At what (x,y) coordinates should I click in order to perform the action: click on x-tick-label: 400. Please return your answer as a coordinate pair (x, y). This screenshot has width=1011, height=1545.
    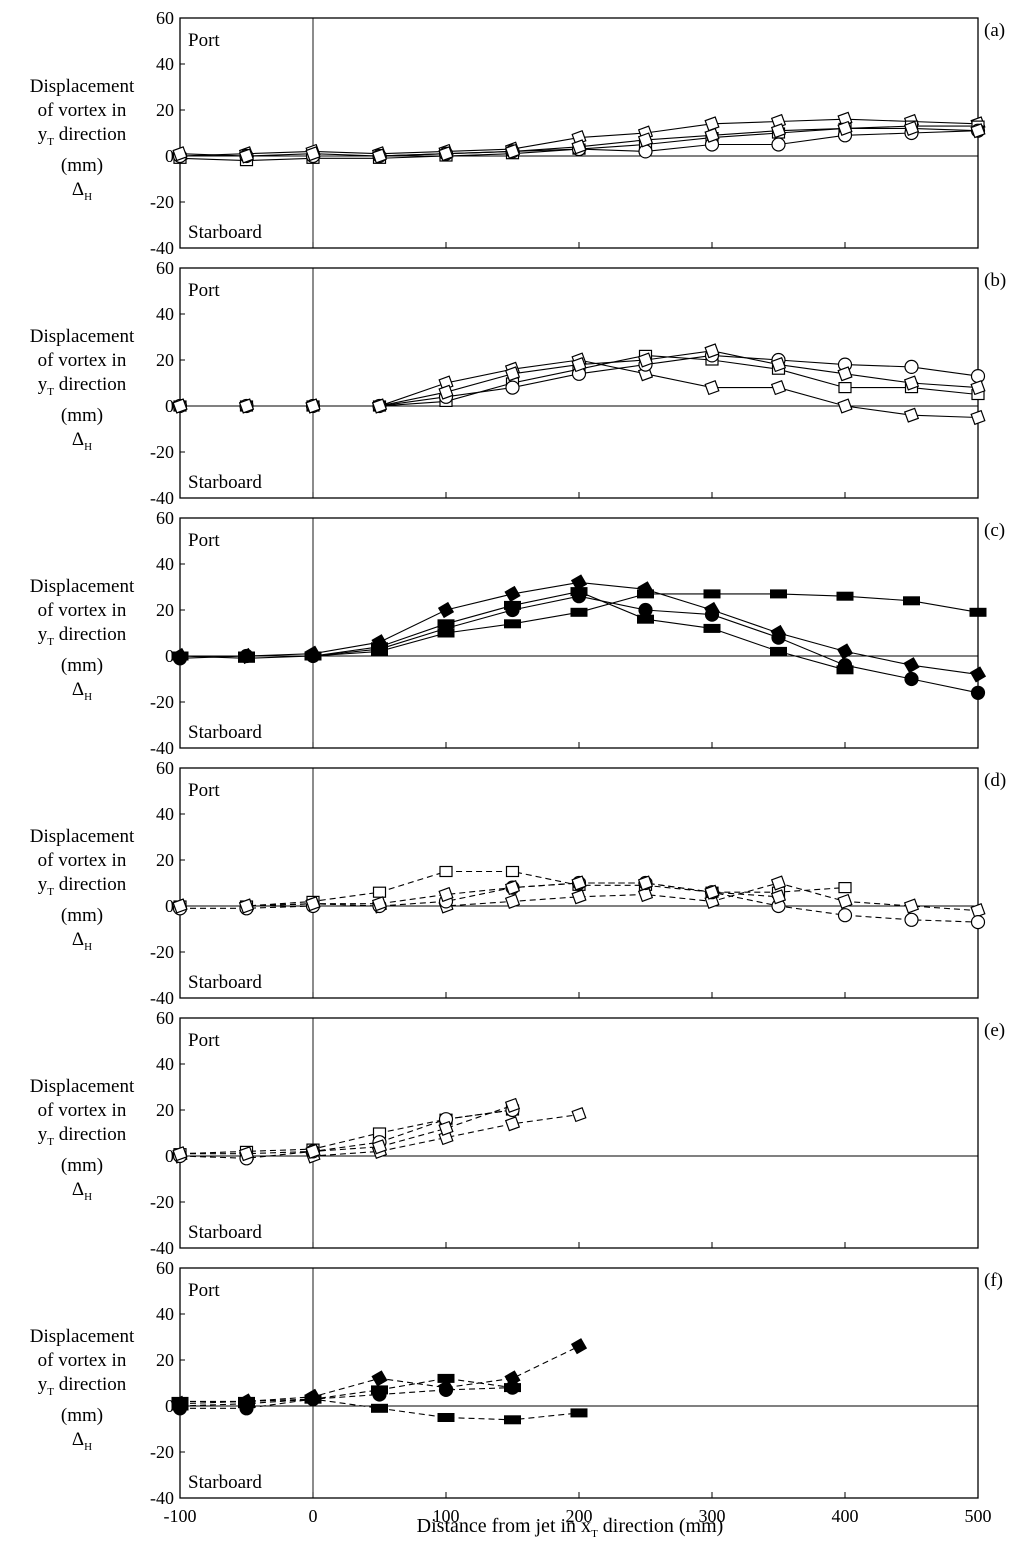
    Looking at the image, I should click on (845, 1516).